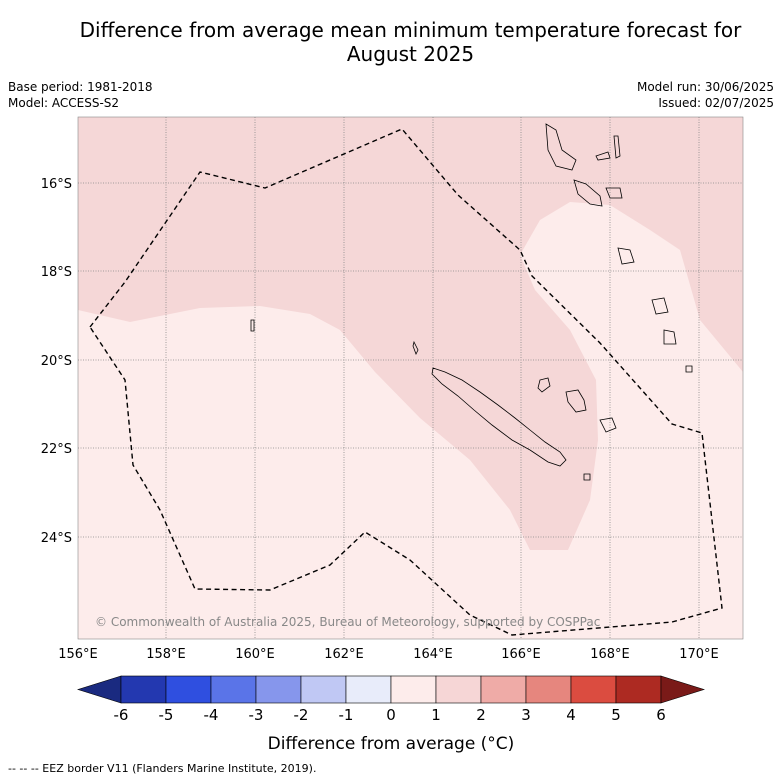  I want to click on vanuatu-malakula, so click(588, 193).